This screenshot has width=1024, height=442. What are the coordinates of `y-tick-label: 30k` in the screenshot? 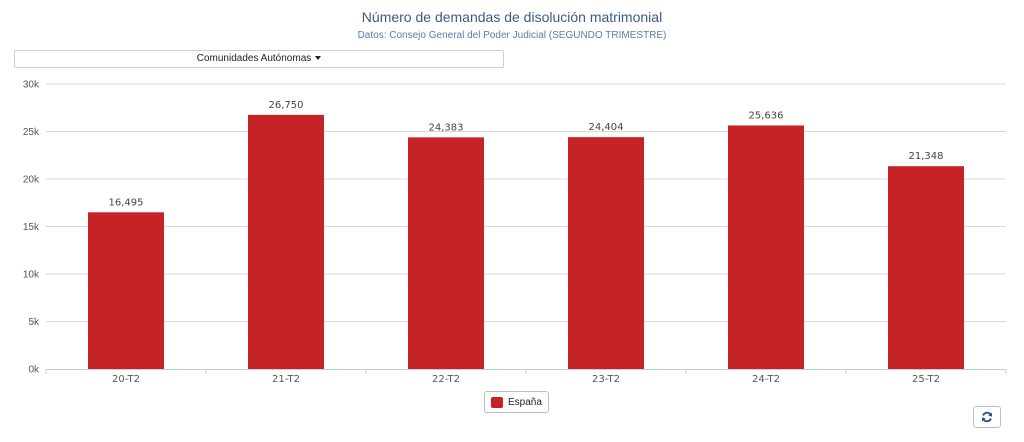 It's located at (31, 85).